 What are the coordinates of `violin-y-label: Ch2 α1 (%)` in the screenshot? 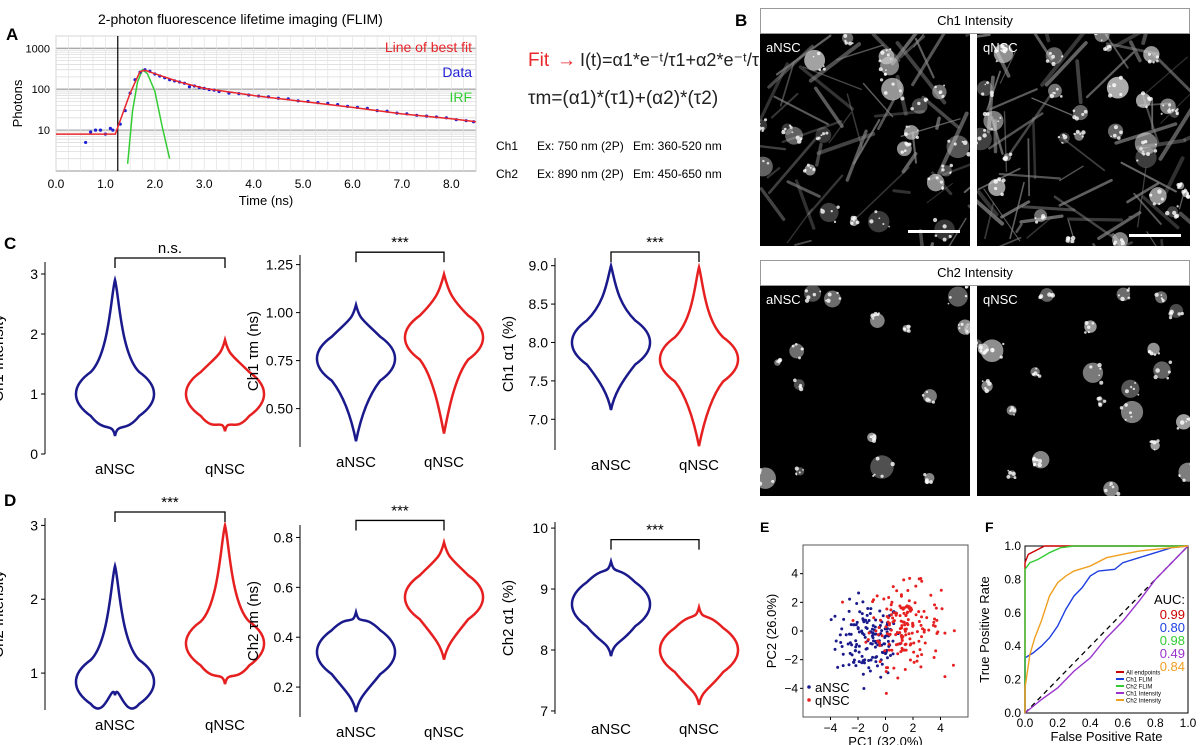 It's located at (508, 618).